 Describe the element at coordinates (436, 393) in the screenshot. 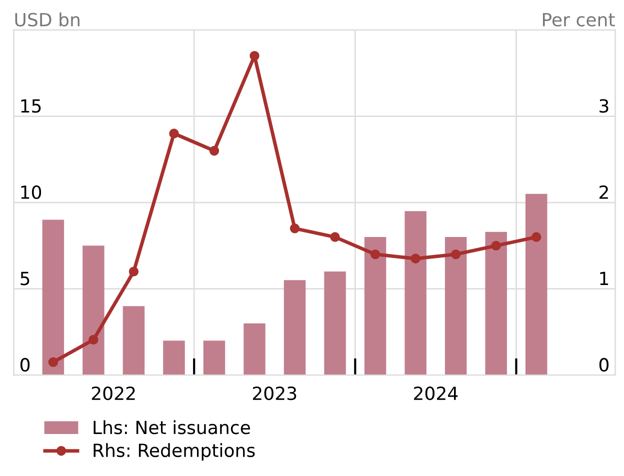

I see `x-tick-label: 2024` at that location.